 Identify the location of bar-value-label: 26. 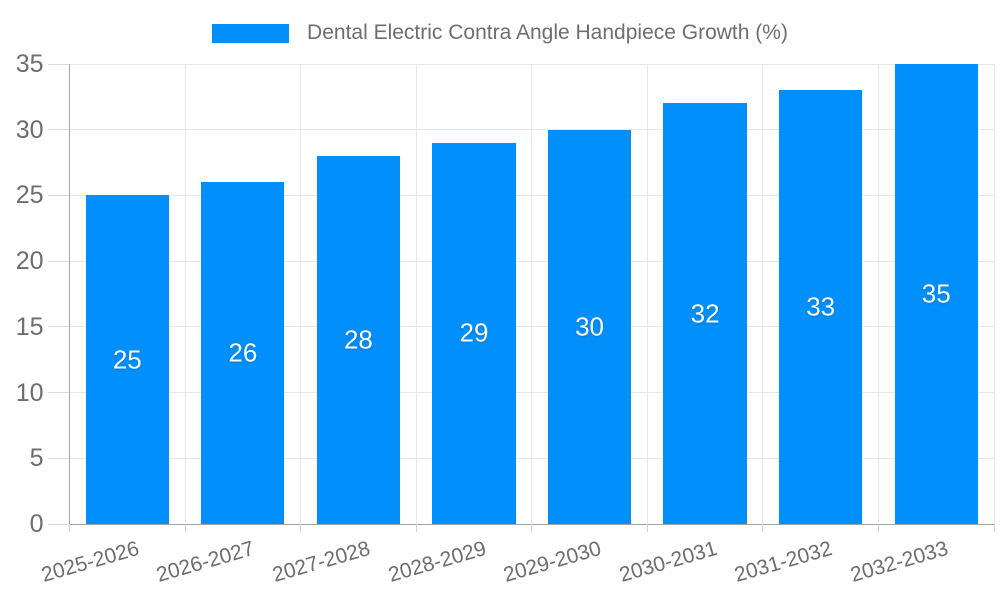
(243, 352).